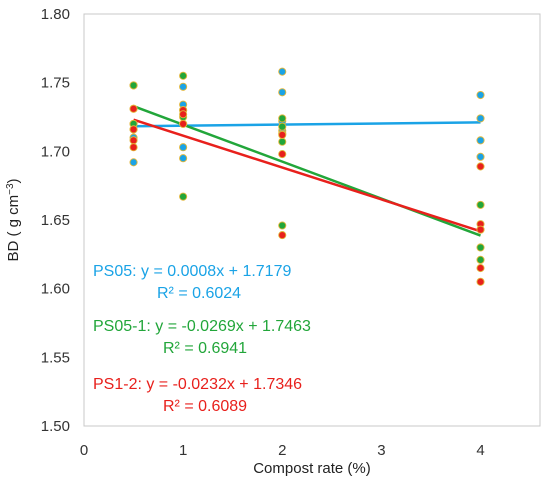 Image resolution: width=550 pixels, height=484 pixels. What do you see at coordinates (55, 289) in the screenshot?
I see `y-tick-label: 1.60` at bounding box center [55, 289].